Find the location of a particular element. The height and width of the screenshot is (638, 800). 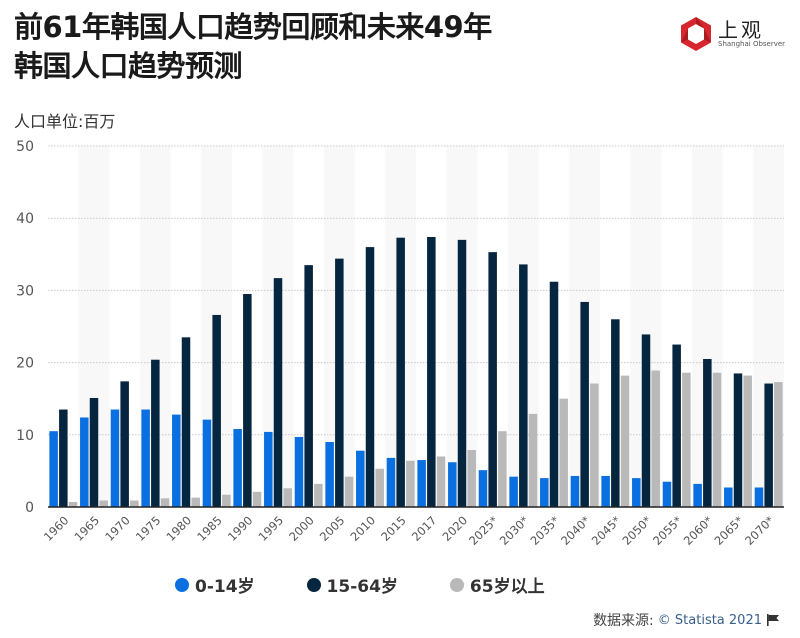

bar-65岁以上-1960 is located at coordinates (73, 504).